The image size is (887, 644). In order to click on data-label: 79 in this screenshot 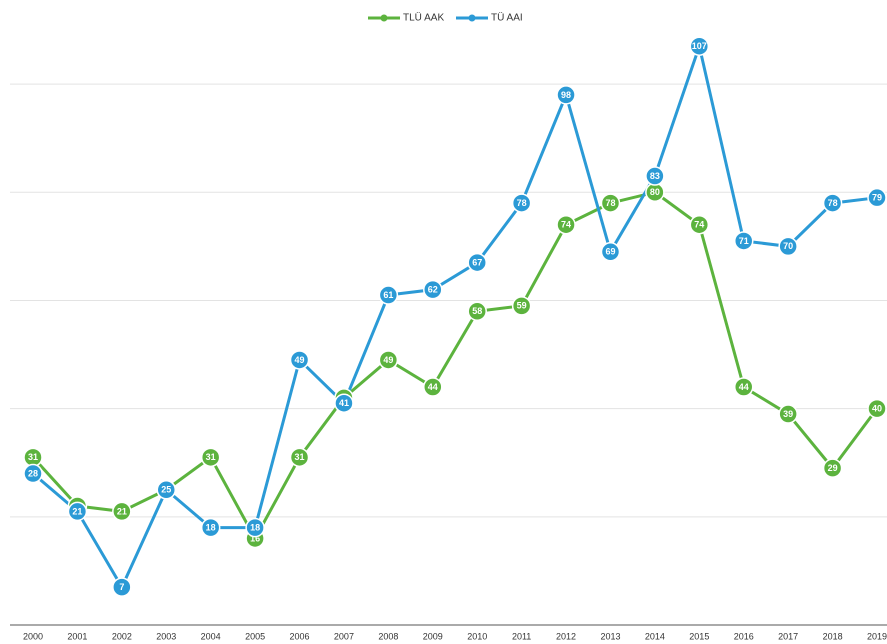, I will do `click(877, 198)`.